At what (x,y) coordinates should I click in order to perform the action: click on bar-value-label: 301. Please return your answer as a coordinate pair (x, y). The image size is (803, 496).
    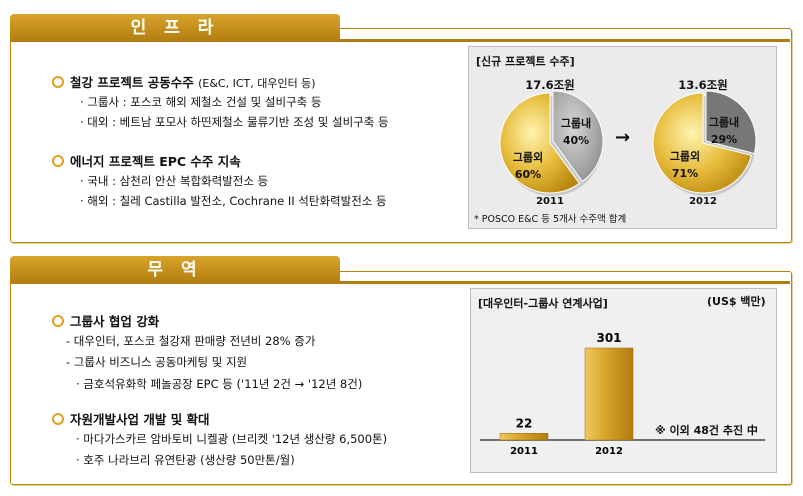
    Looking at the image, I should click on (608, 338).